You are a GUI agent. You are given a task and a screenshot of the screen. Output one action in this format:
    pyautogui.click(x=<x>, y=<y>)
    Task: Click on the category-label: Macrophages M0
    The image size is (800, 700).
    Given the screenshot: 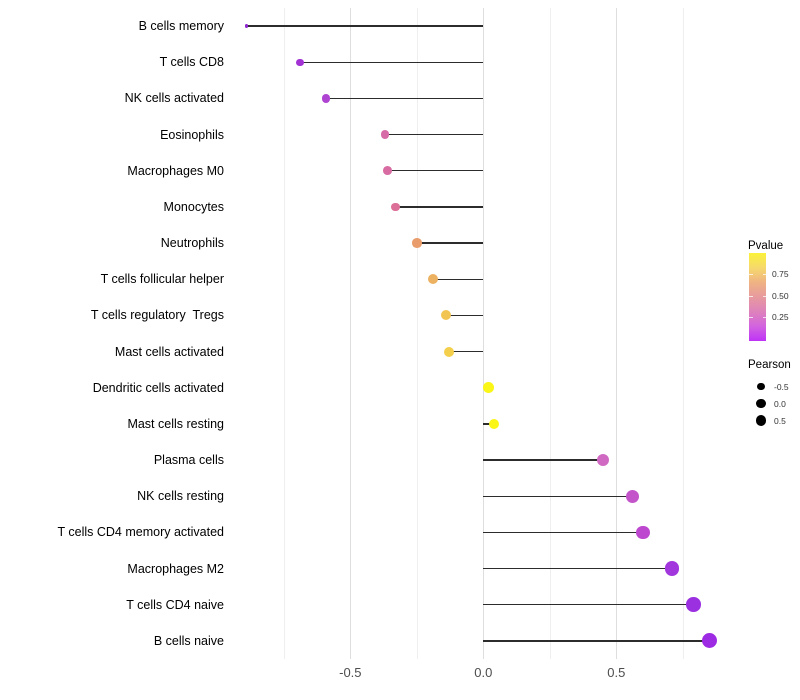 What is the action you would take?
    pyautogui.click(x=175, y=170)
    